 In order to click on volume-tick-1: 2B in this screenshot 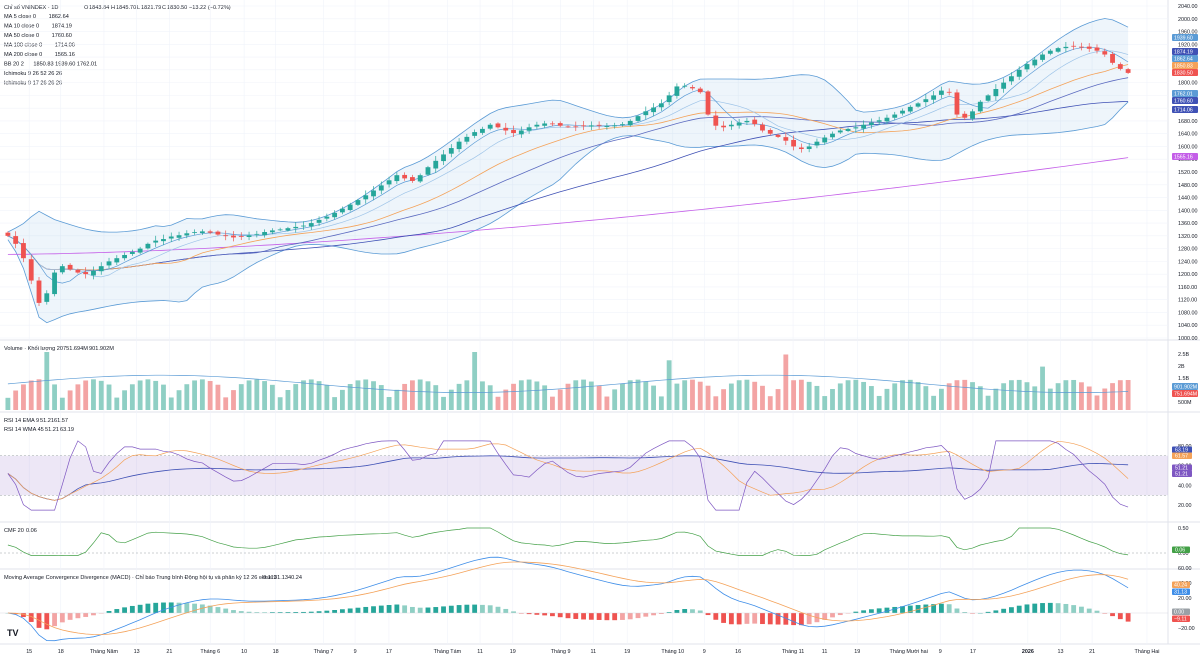, I will do `click(1181, 367)`.